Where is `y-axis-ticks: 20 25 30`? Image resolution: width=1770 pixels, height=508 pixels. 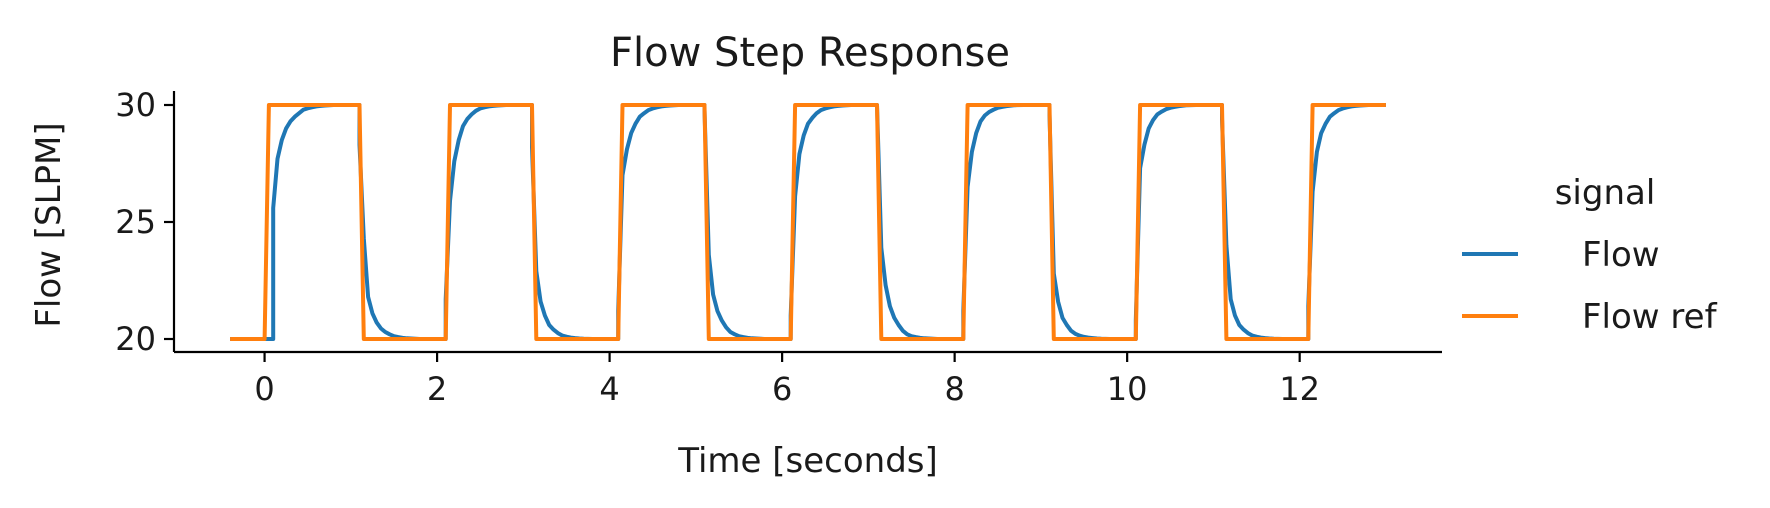
y-axis-ticks: 20 25 30 is located at coordinates (144, 222).